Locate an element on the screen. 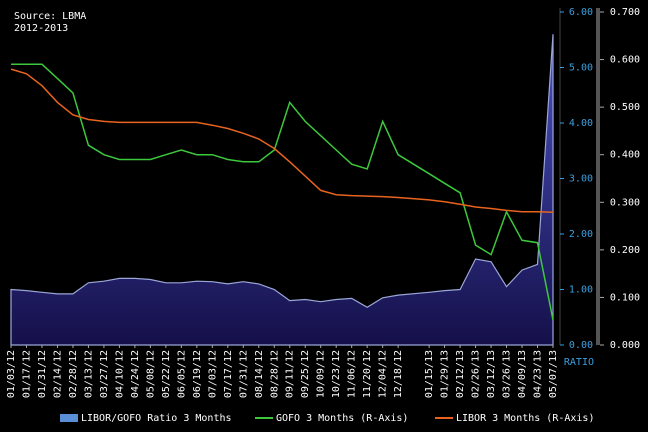 This screenshot has height=432, width=648. x-tick-label: 03/12/13 is located at coordinates (491, 374).